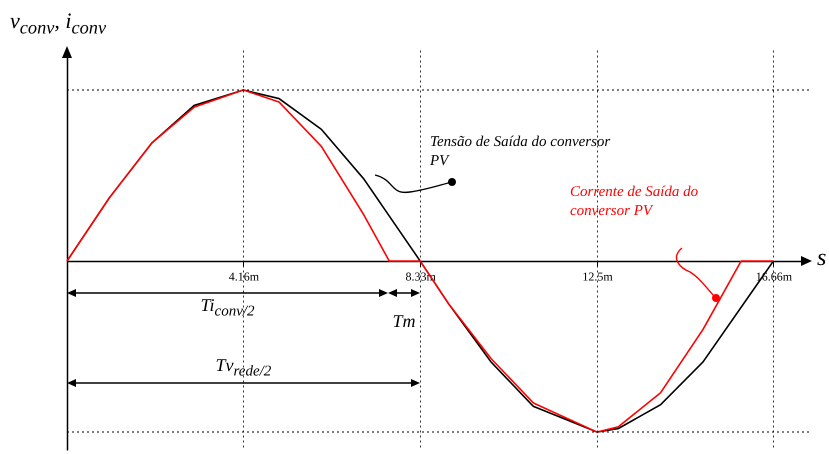  Describe the element at coordinates (58, 23) in the screenshot. I see `y-axis-title: v$_{conv}$, i$_{conv}$` at that location.